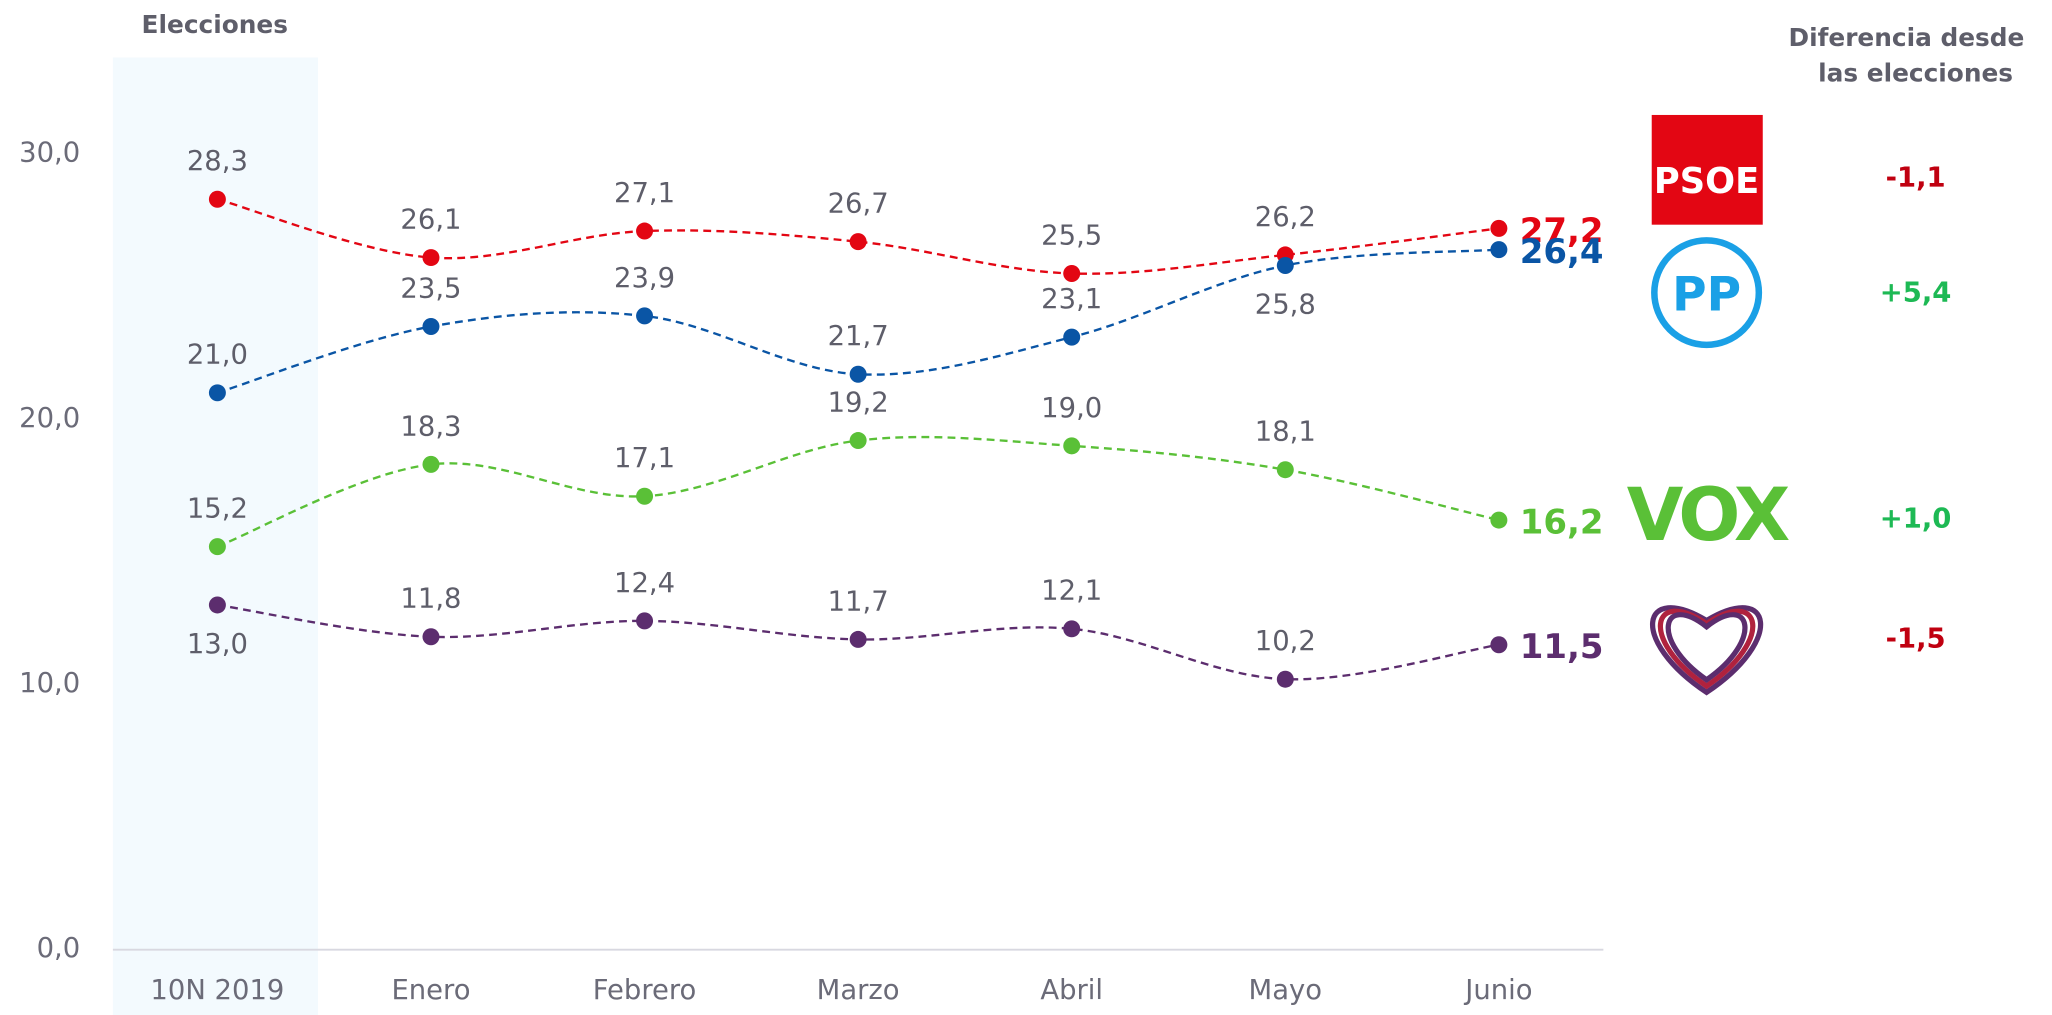 This screenshot has width=2052, height=1015. What do you see at coordinates (49, 418) in the screenshot?
I see `y-tick-label: 20,0` at bounding box center [49, 418].